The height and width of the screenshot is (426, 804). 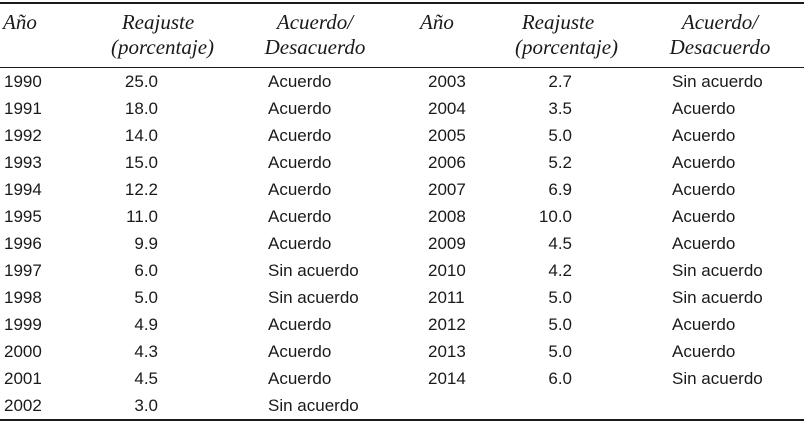 I want to click on table-row: 1990 25.0 Acuerdo 2003 2.7 Sin acuerdo, so click(x=402, y=82).